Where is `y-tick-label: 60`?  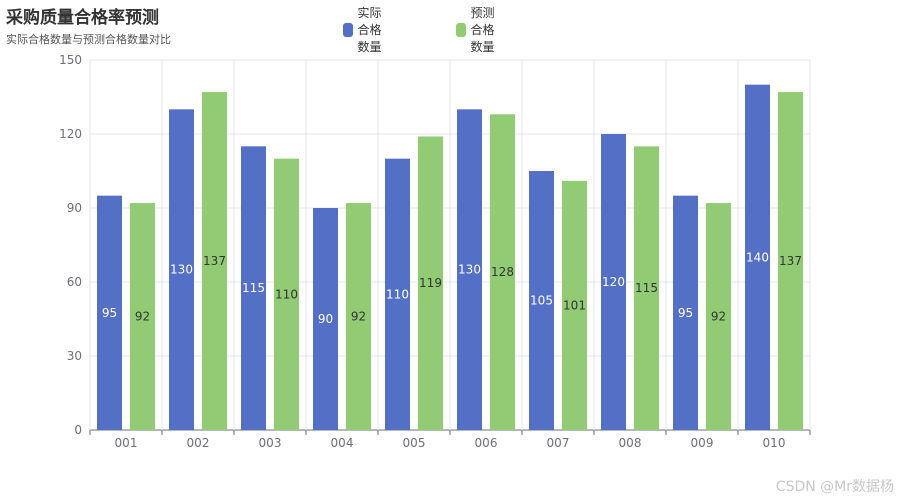 y-tick-label: 60 is located at coordinates (74, 282).